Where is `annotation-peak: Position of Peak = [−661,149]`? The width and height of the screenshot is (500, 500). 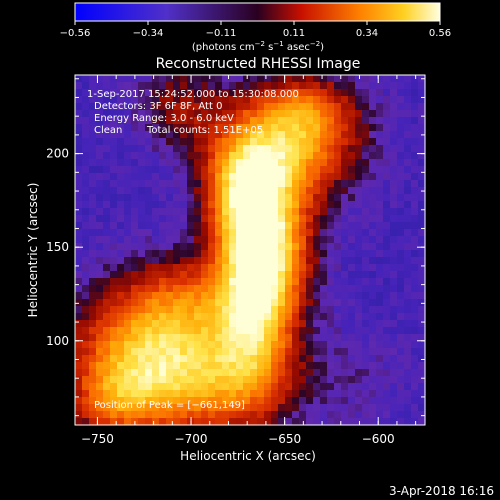 annotation-peak: Position of Peak = [−661,149] is located at coordinates (169, 405).